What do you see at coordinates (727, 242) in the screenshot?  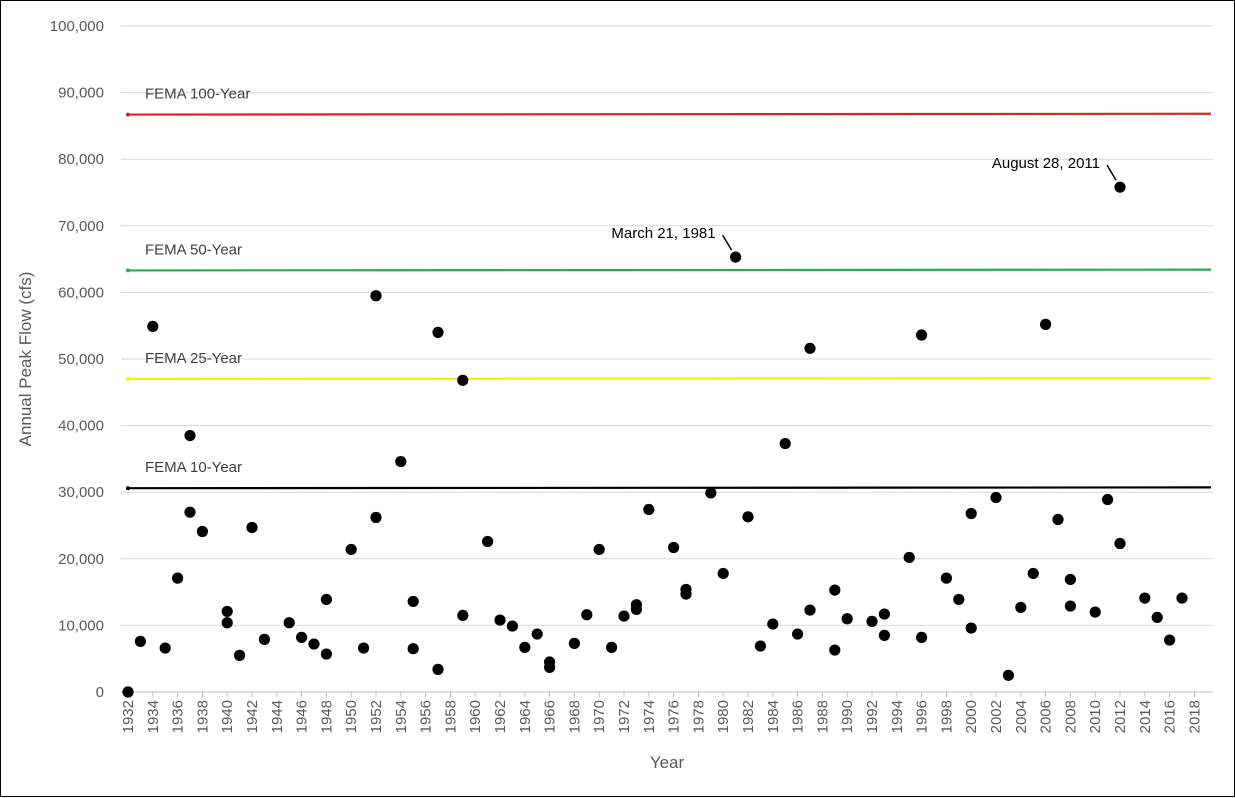 I see `annotation-leader` at bounding box center [727, 242].